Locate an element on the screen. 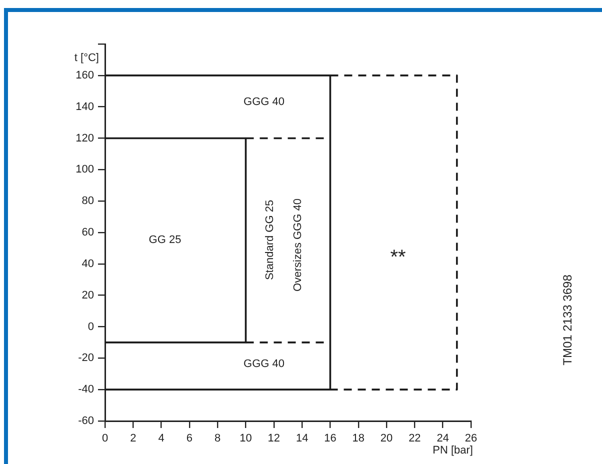  x-tick-label: 24 is located at coordinates (442, 438).